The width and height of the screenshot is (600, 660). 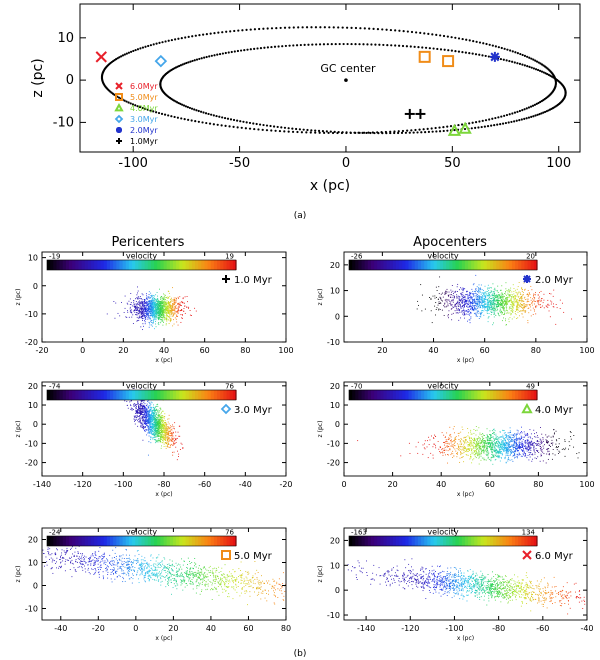 What do you see at coordinates (527, 279) in the screenshot?
I see `time-marker-d2` at bounding box center [527, 279].